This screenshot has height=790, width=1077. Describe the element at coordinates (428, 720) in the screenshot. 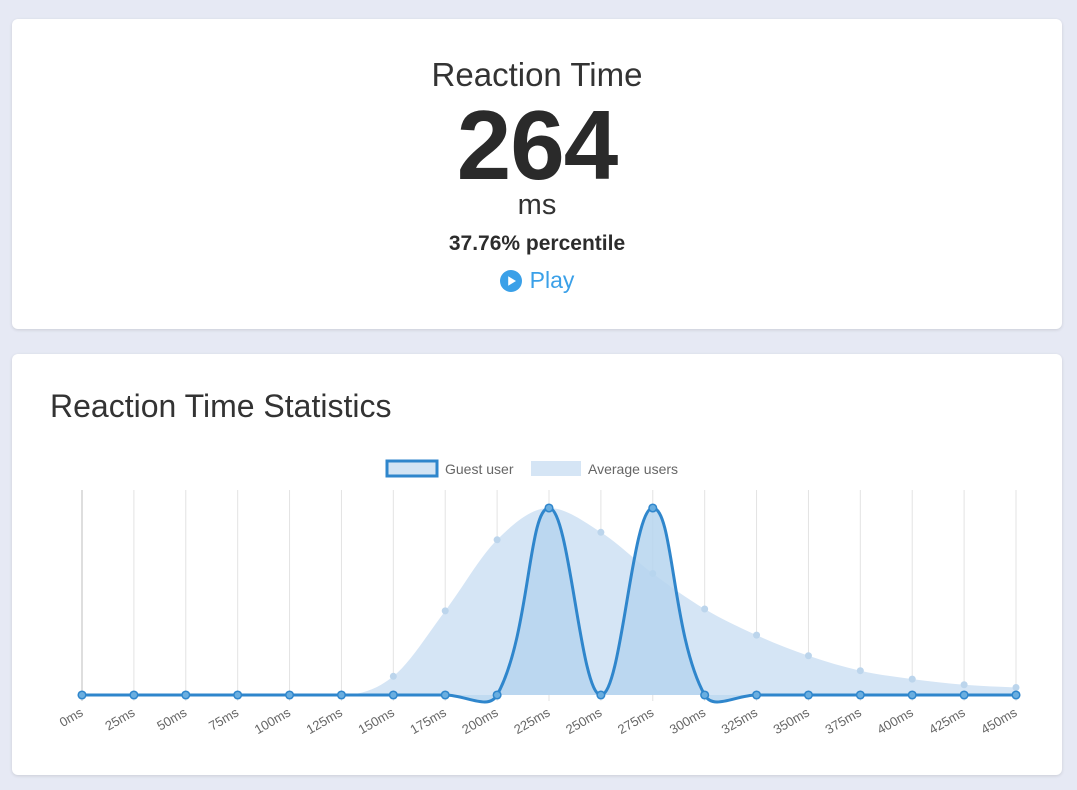

I see `x-tick-label: 175ms` at that location.